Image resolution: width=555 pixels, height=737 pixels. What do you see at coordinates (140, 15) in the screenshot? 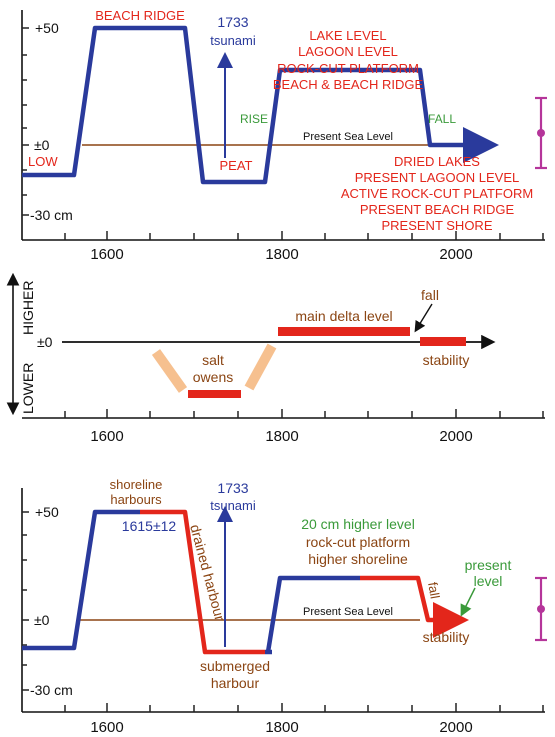
I see `p1-beach-ridge-label: BEACH RIDGE` at bounding box center [140, 15].